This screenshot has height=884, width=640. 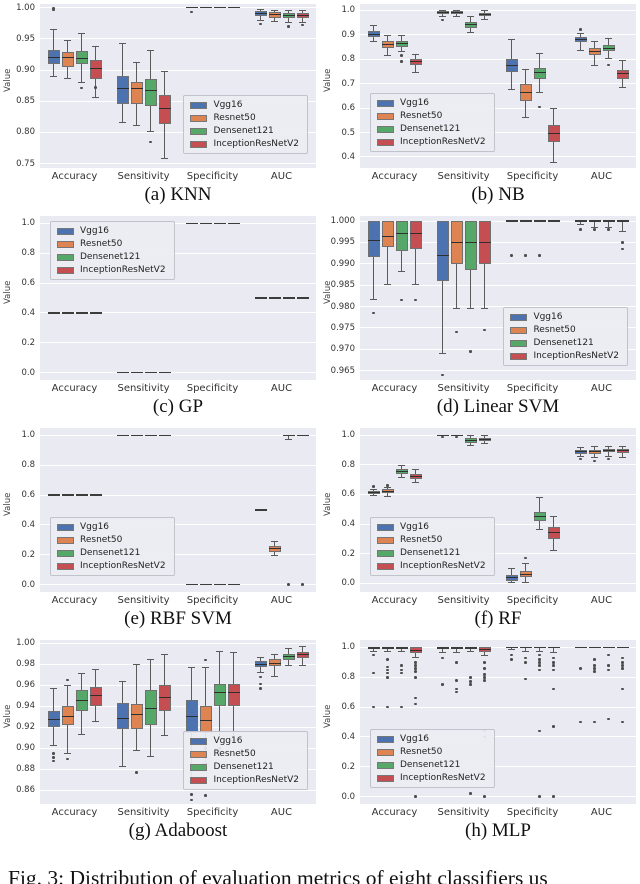 I want to click on subplot-caption: (h) MLP, so click(x=498, y=830).